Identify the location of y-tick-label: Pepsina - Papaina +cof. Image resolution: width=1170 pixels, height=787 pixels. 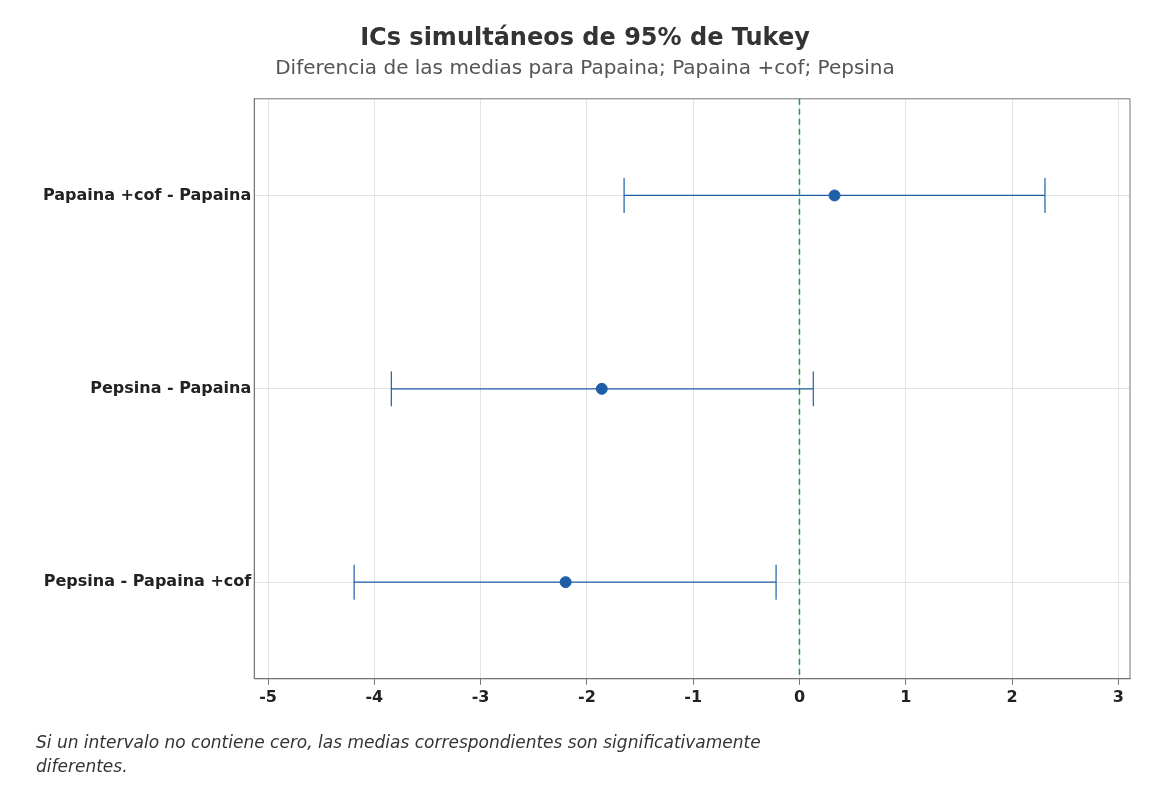
(148, 581).